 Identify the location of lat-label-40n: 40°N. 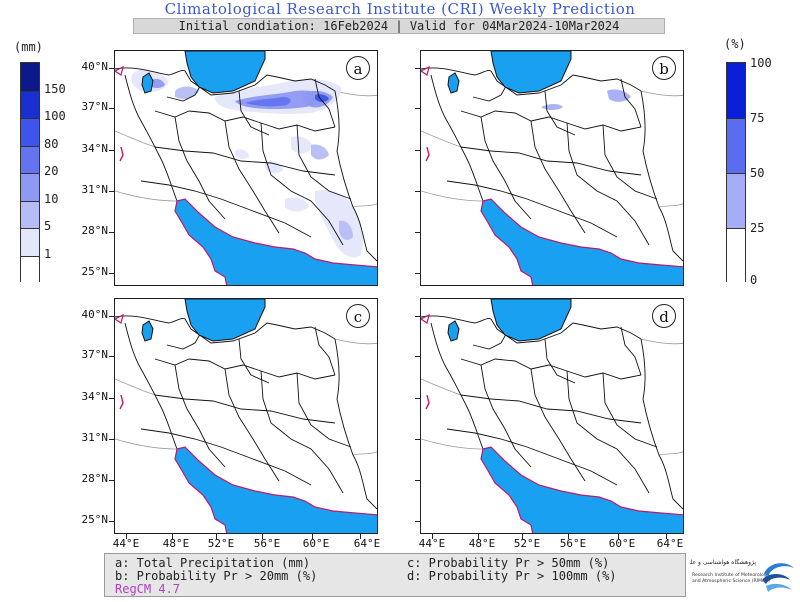
(95, 66).